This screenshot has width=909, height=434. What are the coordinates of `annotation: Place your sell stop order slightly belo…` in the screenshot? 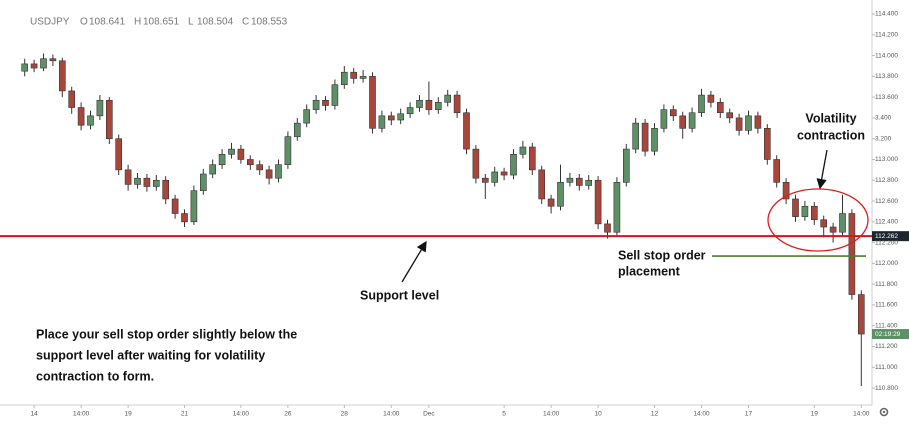 It's located at (166, 334).